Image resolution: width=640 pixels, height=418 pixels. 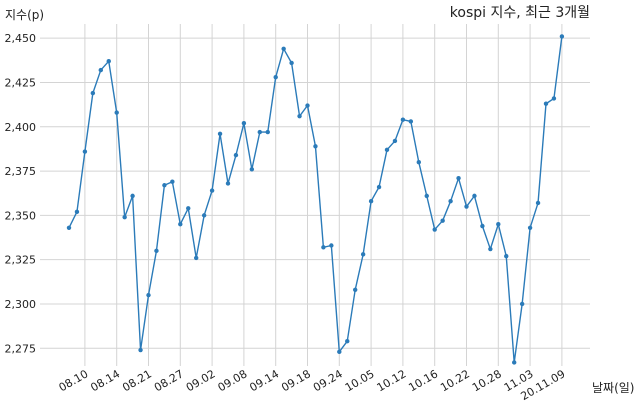 I want to click on x-axis-label: 날짜(일), so click(x=613, y=388).